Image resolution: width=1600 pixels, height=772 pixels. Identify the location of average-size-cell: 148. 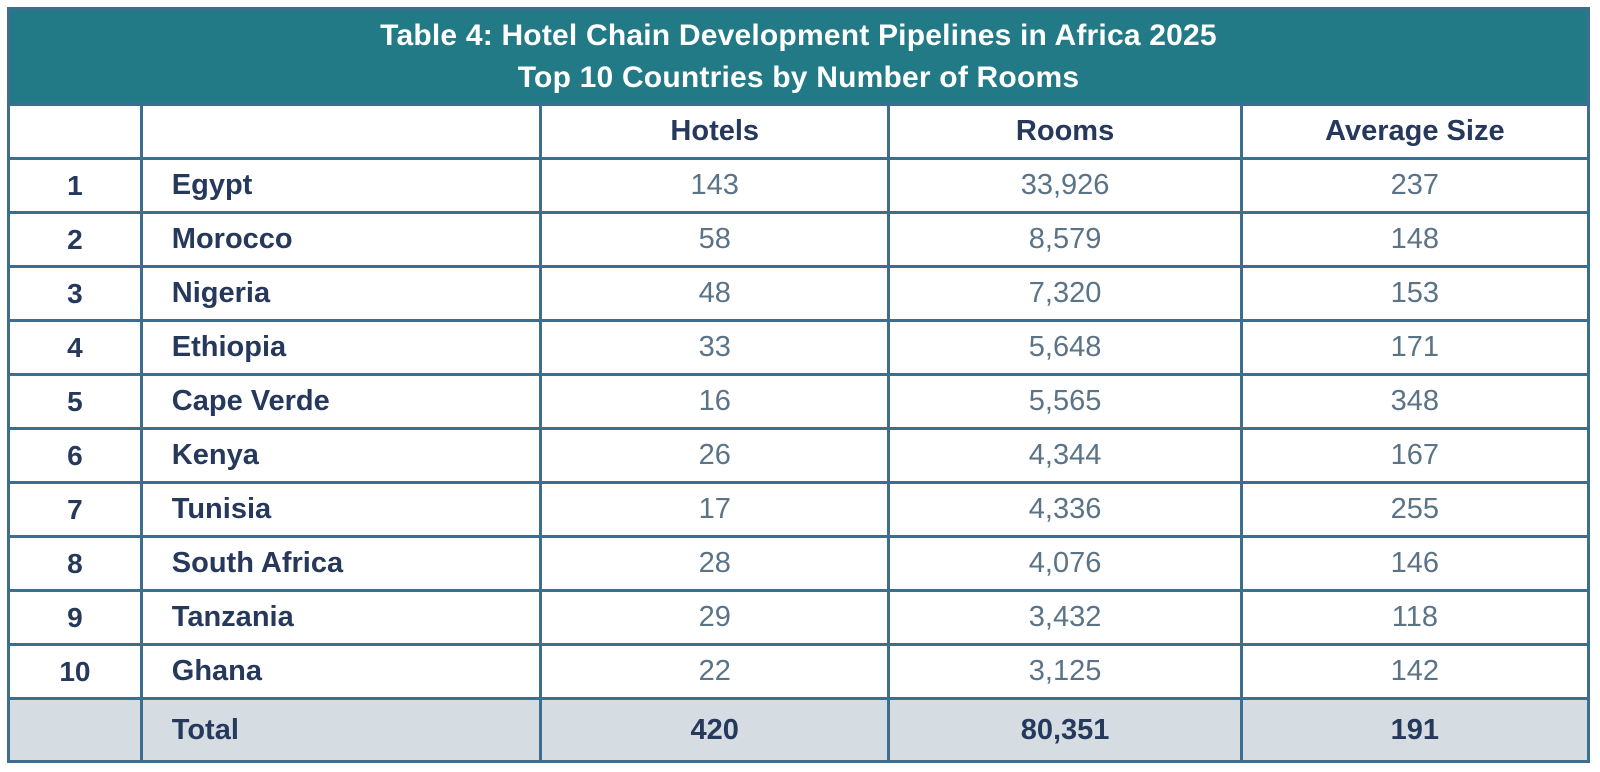
(1414, 241).